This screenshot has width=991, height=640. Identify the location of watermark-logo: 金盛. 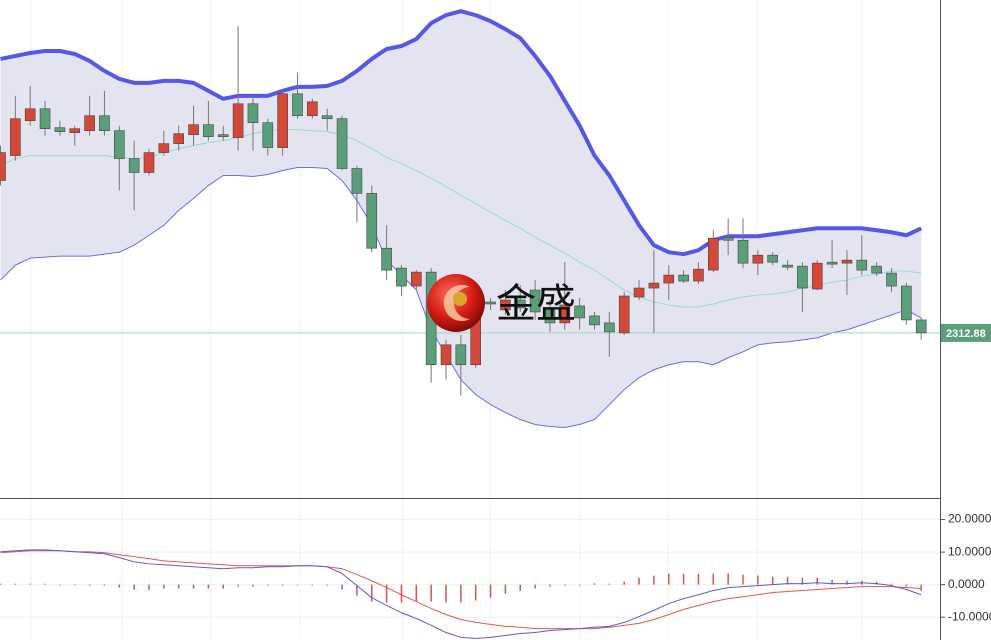
(501, 303).